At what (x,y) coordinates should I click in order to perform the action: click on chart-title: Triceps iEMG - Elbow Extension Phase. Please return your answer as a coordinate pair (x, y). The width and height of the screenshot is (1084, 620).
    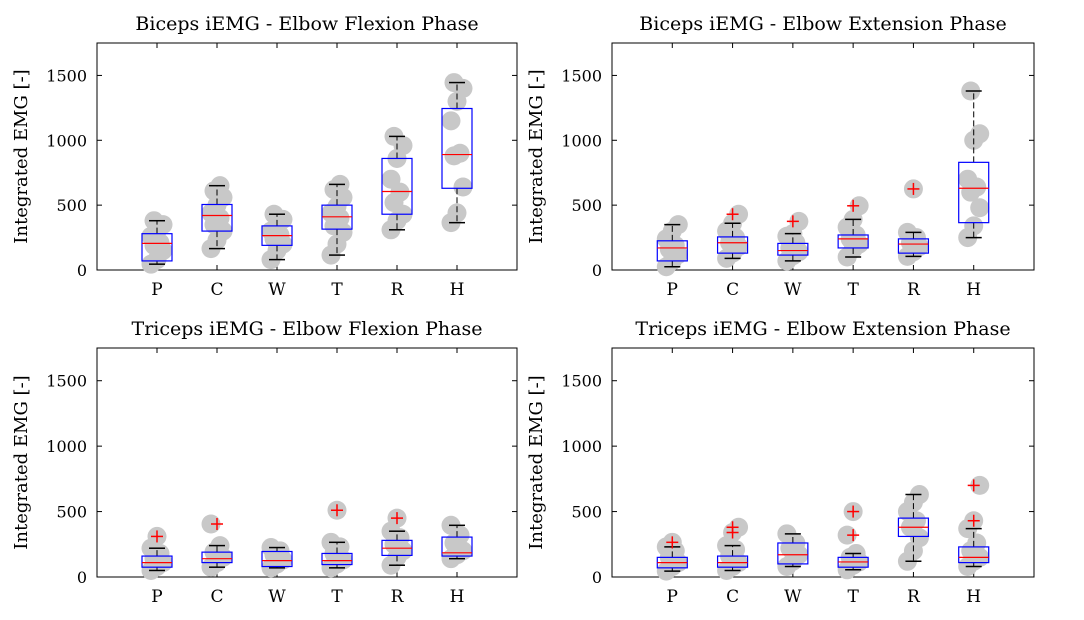
    Looking at the image, I should click on (822, 329).